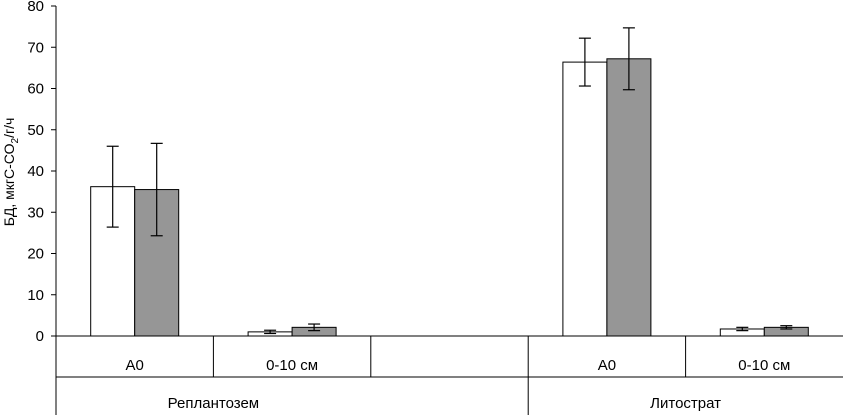  What do you see at coordinates (35, 130) in the screenshot?
I see `y-tick-label: 50` at bounding box center [35, 130].